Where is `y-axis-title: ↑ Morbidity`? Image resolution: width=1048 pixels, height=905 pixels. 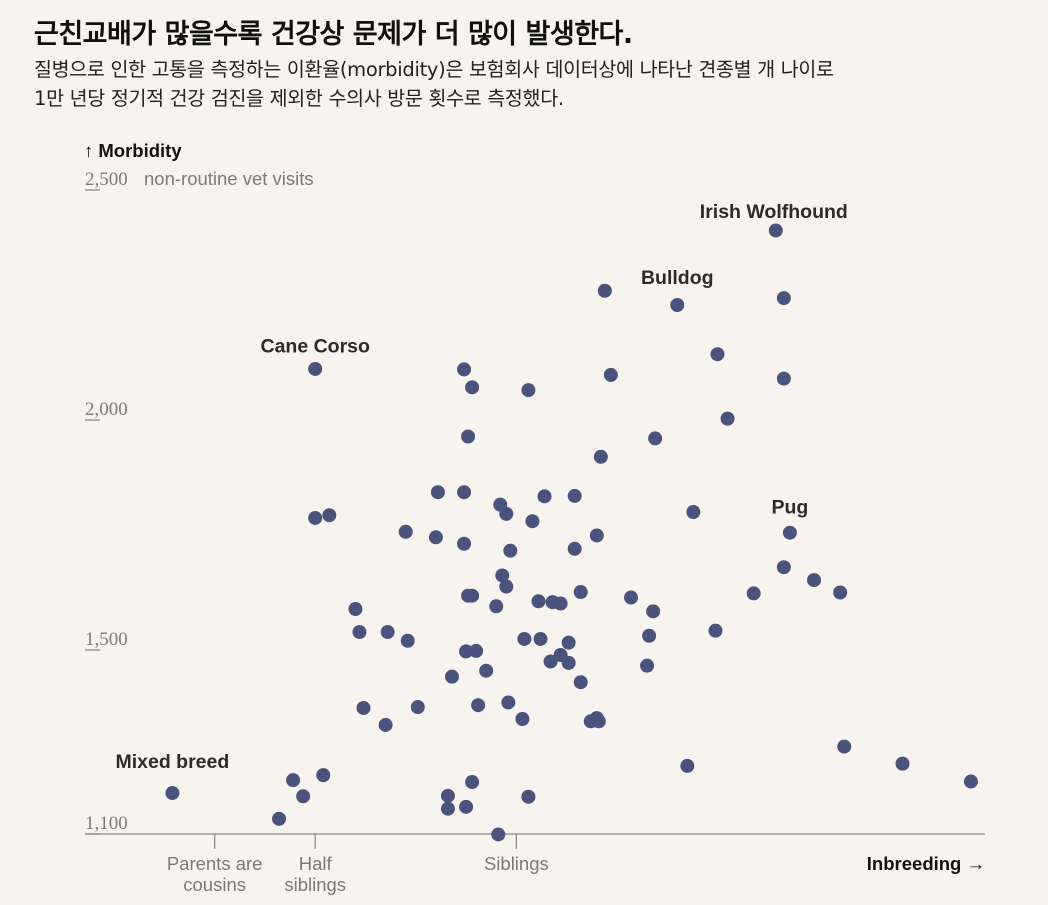
y-axis-title: ↑ Morbidity is located at coordinates (133, 150).